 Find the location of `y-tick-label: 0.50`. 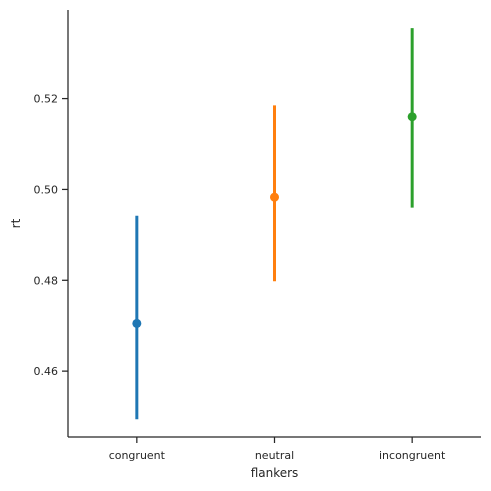

y-tick-label: 0.50 is located at coordinates (46, 189).